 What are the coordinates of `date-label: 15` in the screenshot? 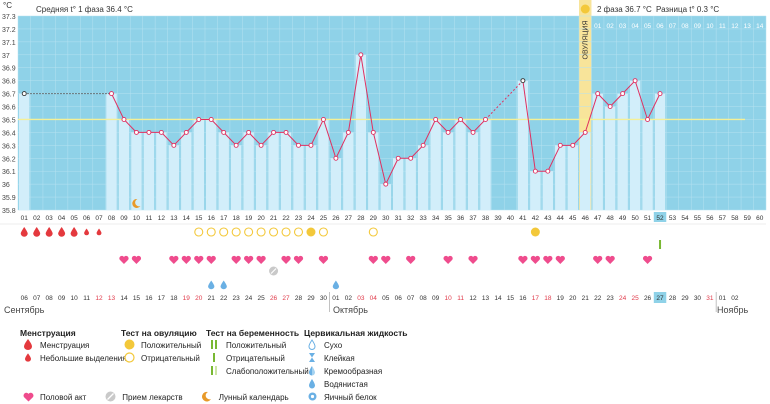 It's located at (137, 298).